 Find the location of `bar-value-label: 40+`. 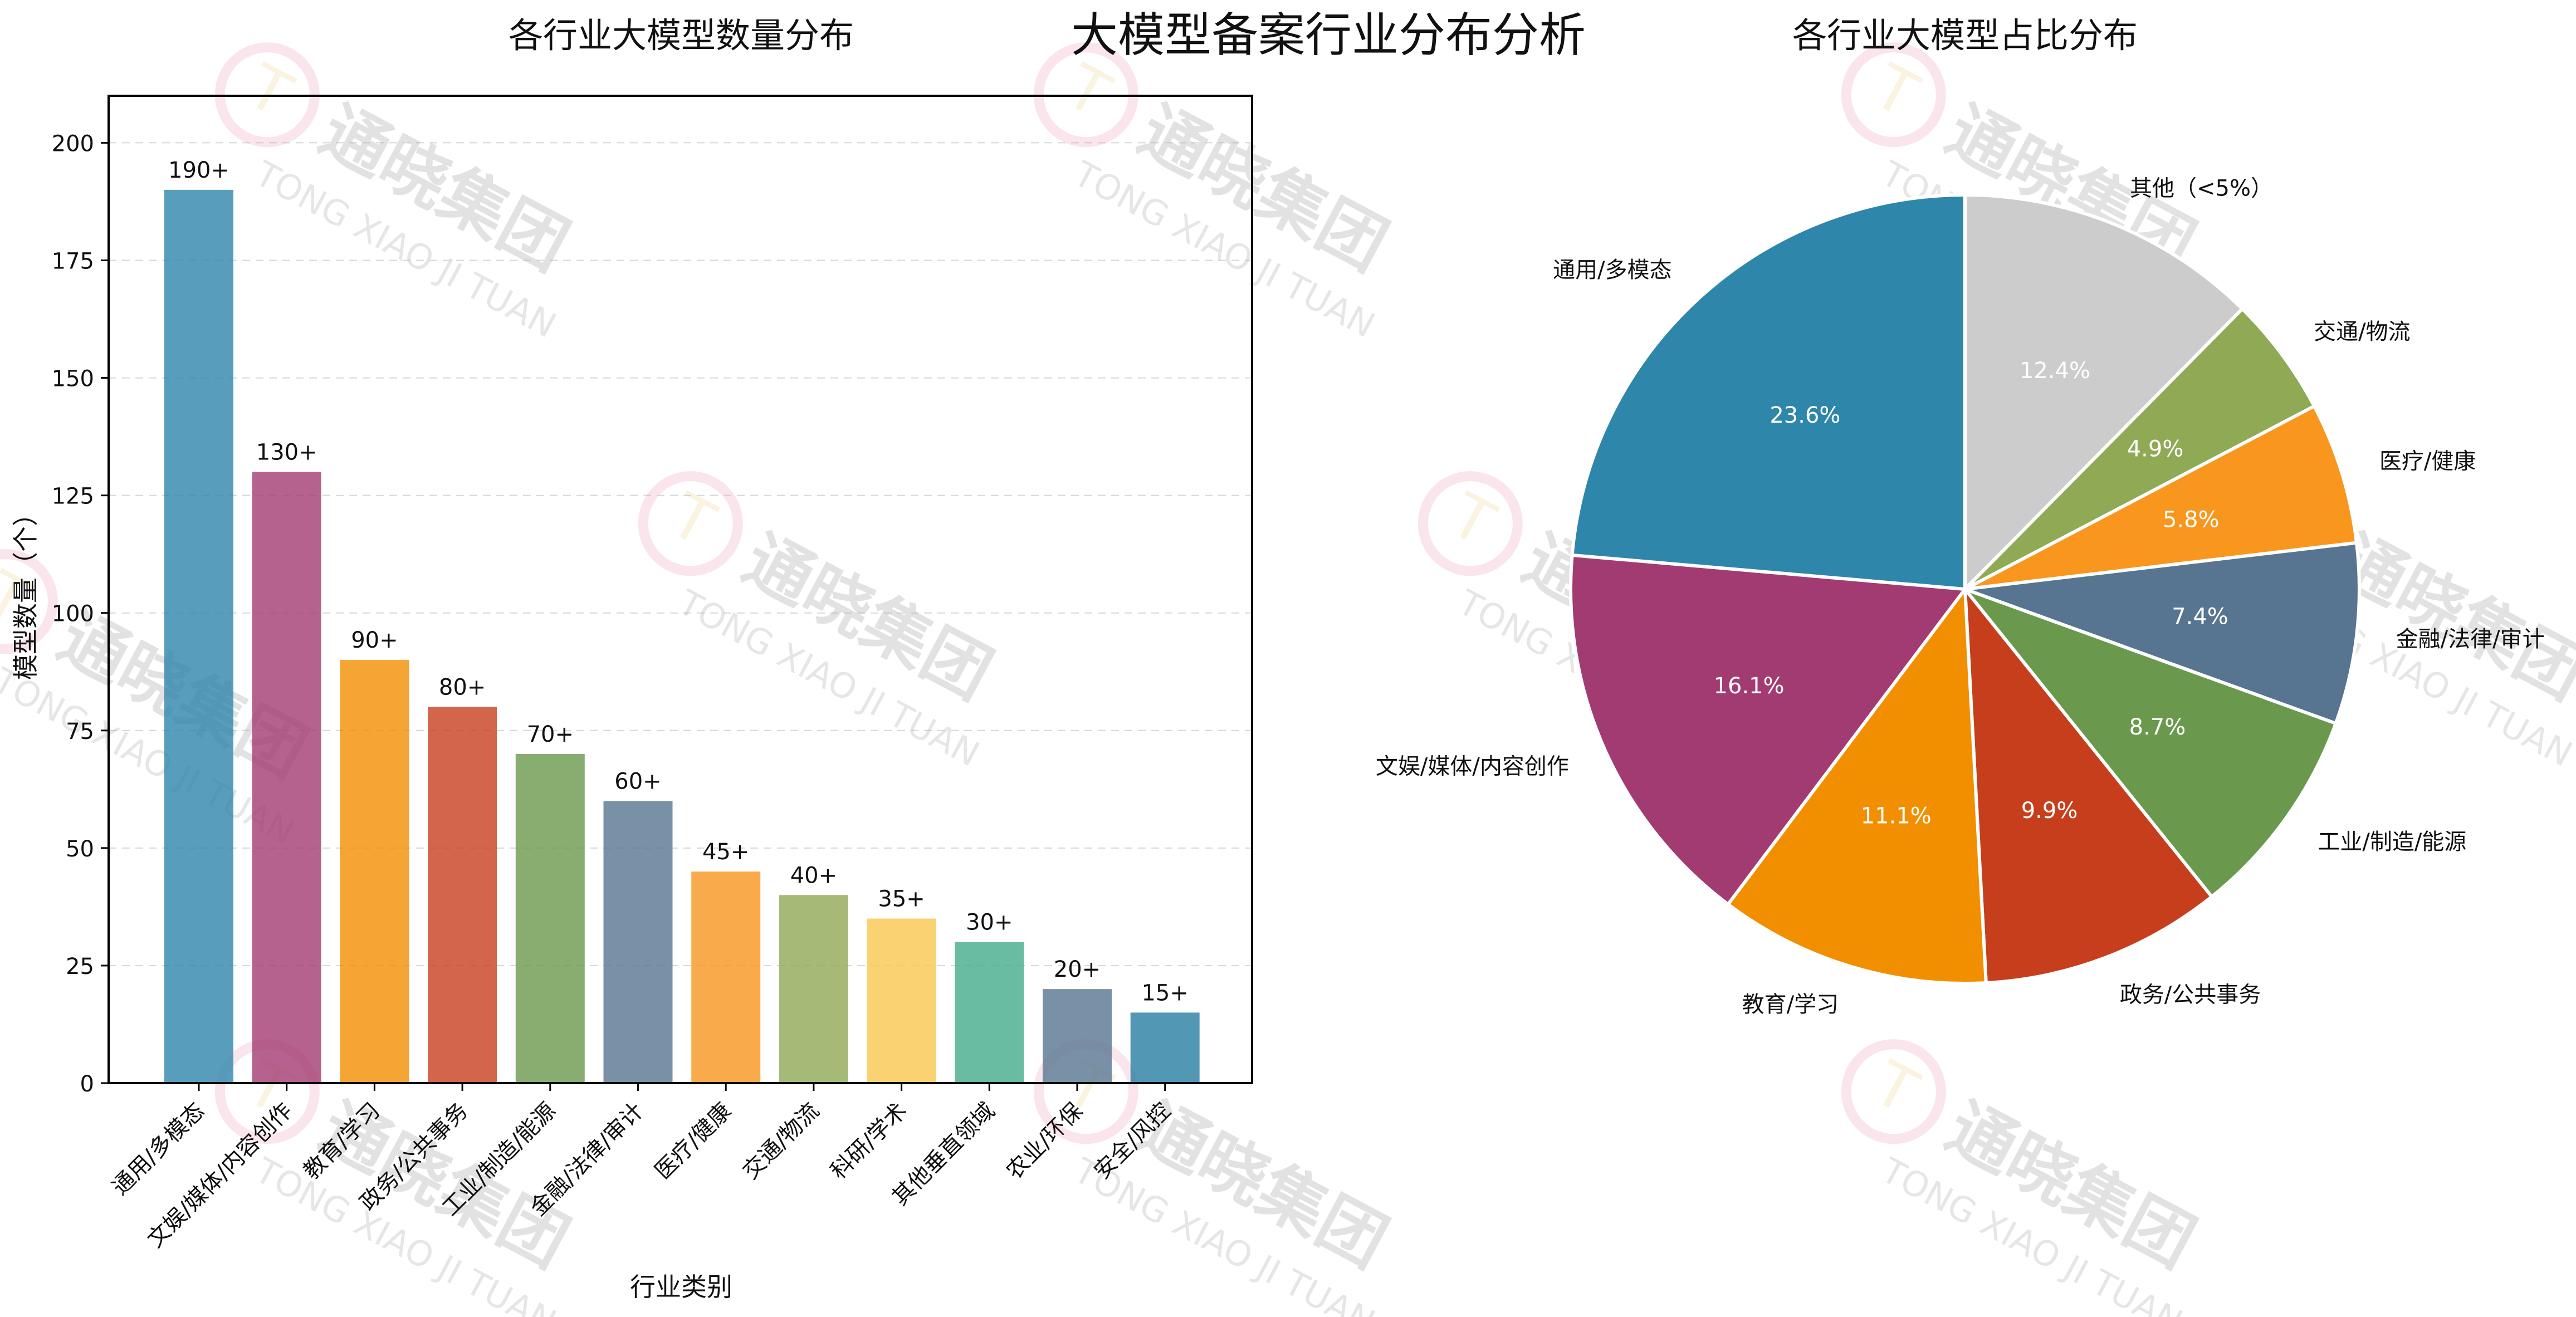

bar-value-label: 40+ is located at coordinates (814, 875).